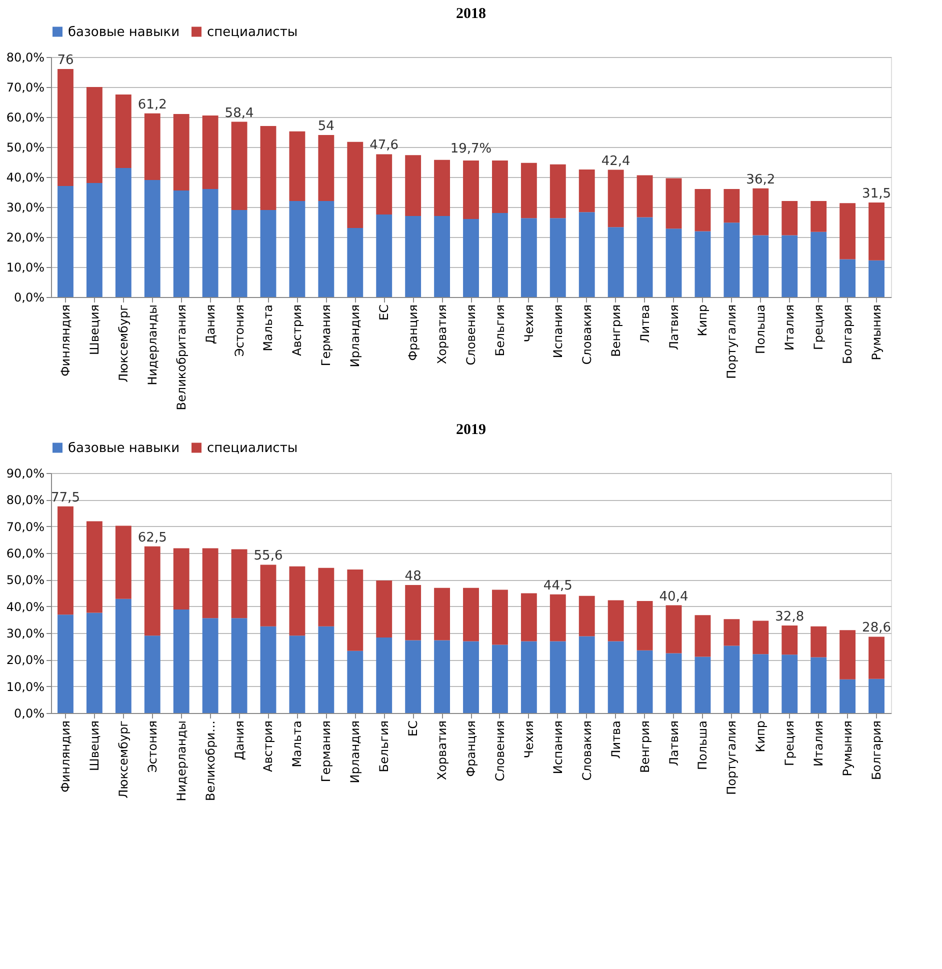 This screenshot has height=969, width=942. Describe the element at coordinates (557, 586) in the screenshot. I see `total-label: 44,5` at that location.